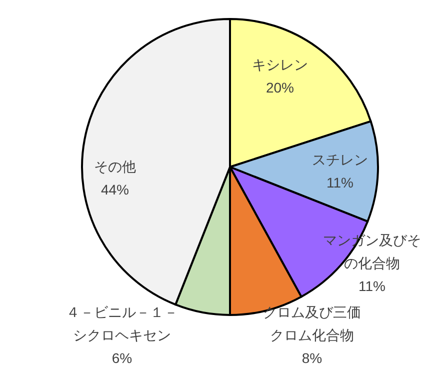  What do you see at coordinates (280, 88) in the screenshot?
I see `data-label: 20%` at bounding box center [280, 88].